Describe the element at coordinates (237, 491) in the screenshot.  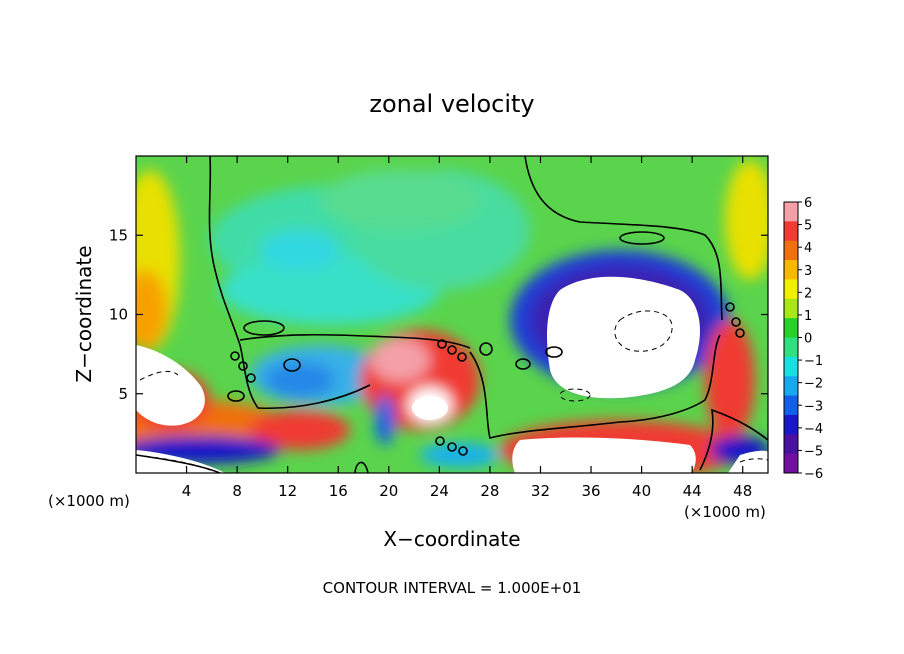
I see `x-tick-label: 8` at that location.